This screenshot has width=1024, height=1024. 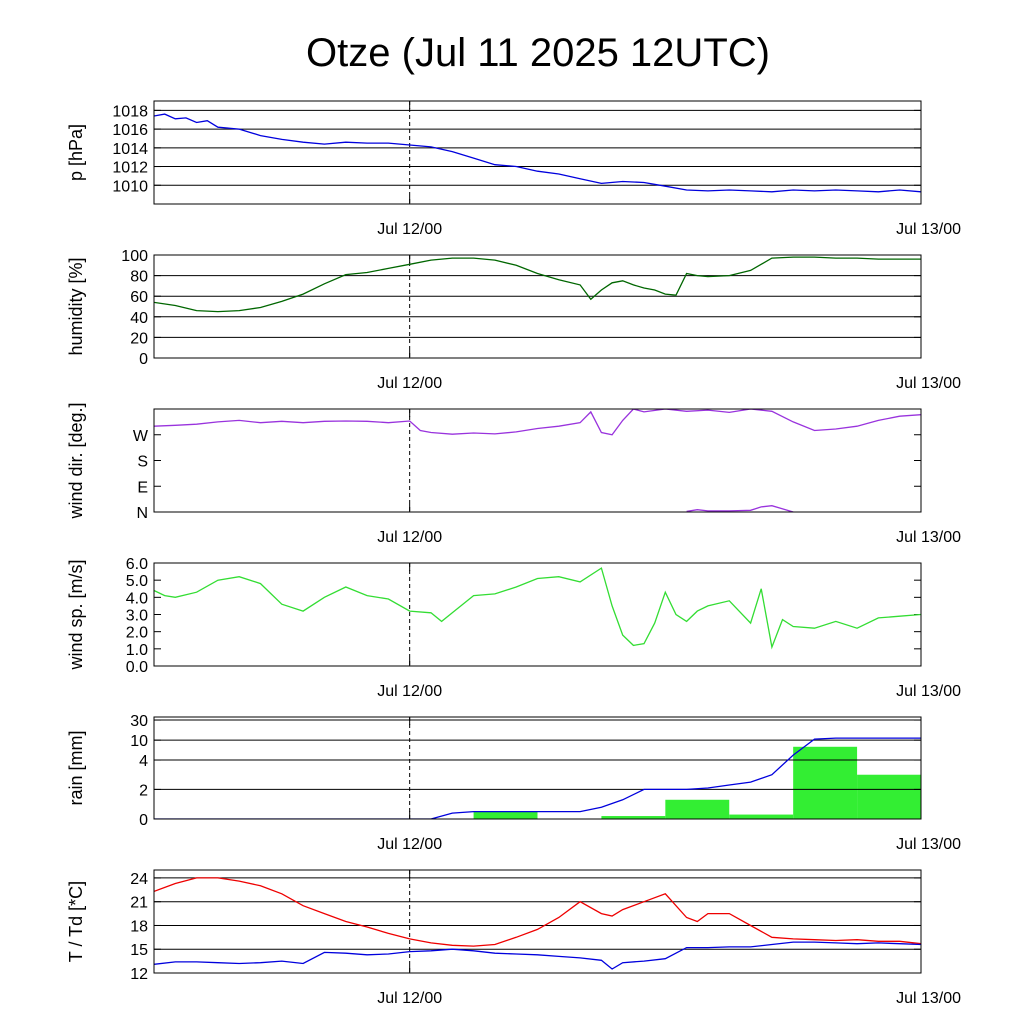 I want to click on y-tick-label: S, so click(x=142, y=462).